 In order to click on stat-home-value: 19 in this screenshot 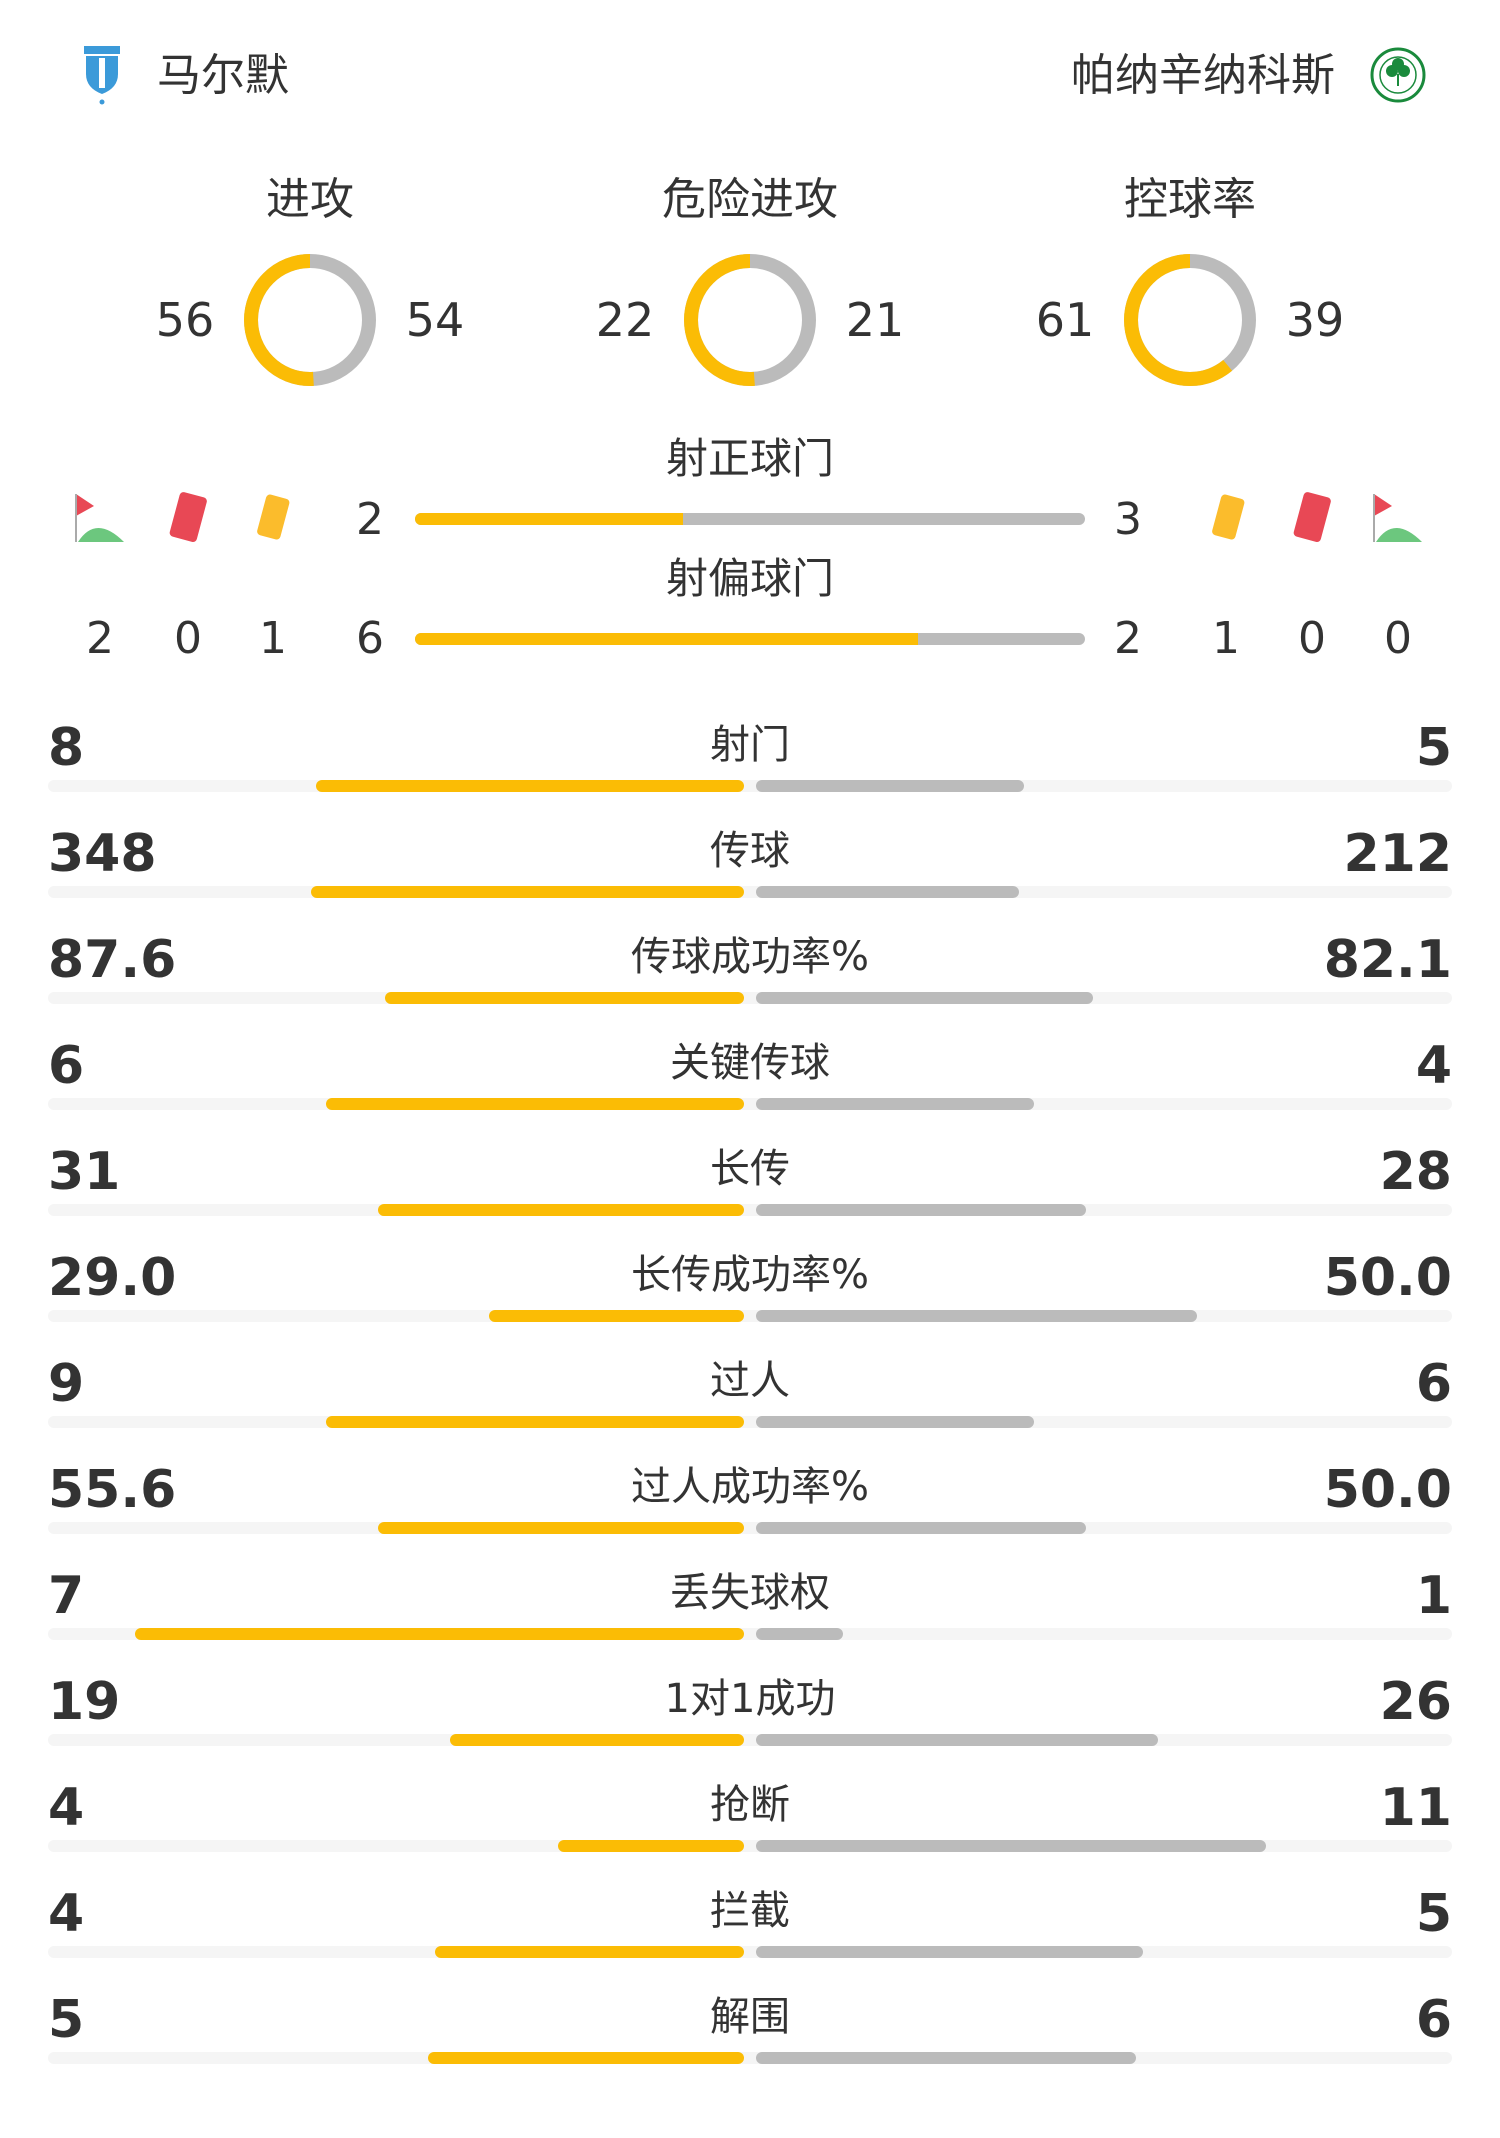, I will do `click(84, 1702)`.